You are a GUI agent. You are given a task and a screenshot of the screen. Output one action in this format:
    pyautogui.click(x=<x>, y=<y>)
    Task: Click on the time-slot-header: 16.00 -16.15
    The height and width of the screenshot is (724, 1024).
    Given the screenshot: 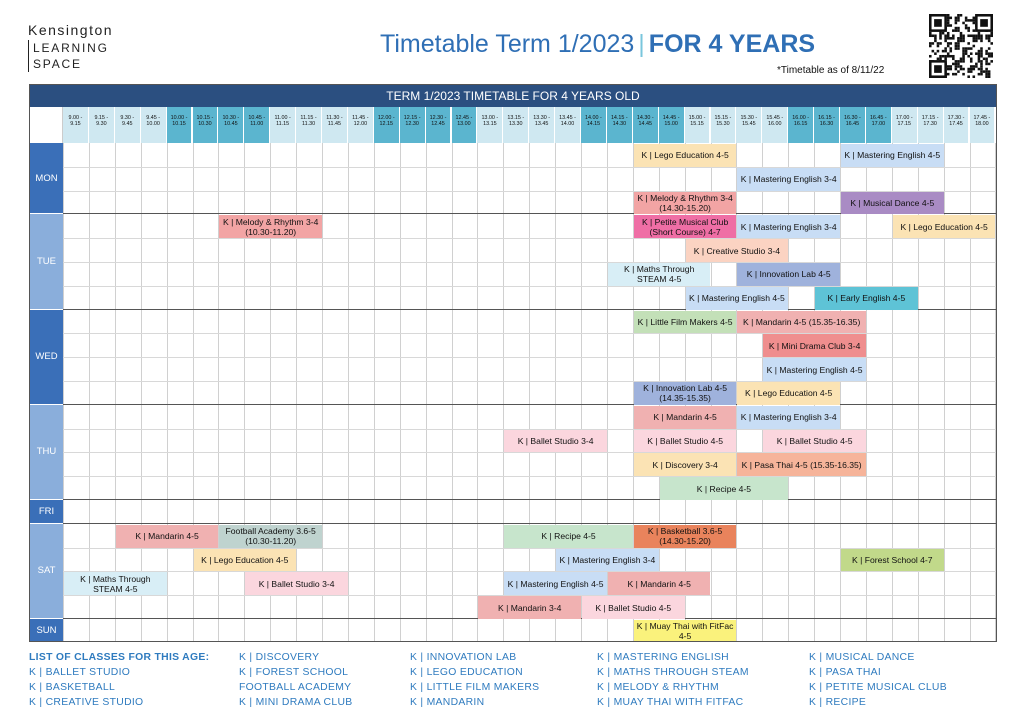 What is the action you would take?
    pyautogui.click(x=801, y=125)
    